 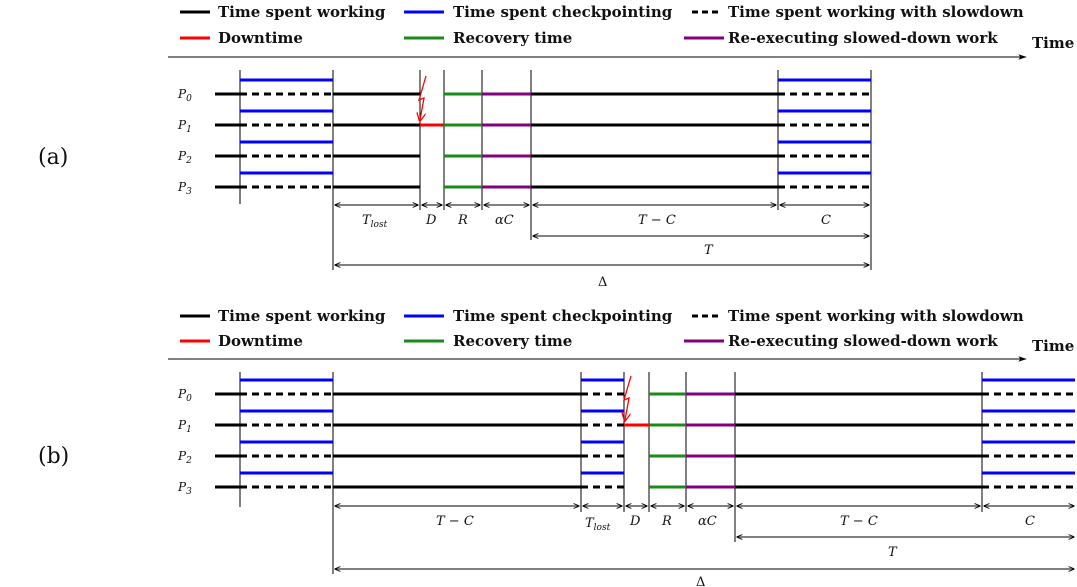 What do you see at coordinates (602, 235) in the screenshot?
I see `dimensions-a` at bounding box center [602, 235].